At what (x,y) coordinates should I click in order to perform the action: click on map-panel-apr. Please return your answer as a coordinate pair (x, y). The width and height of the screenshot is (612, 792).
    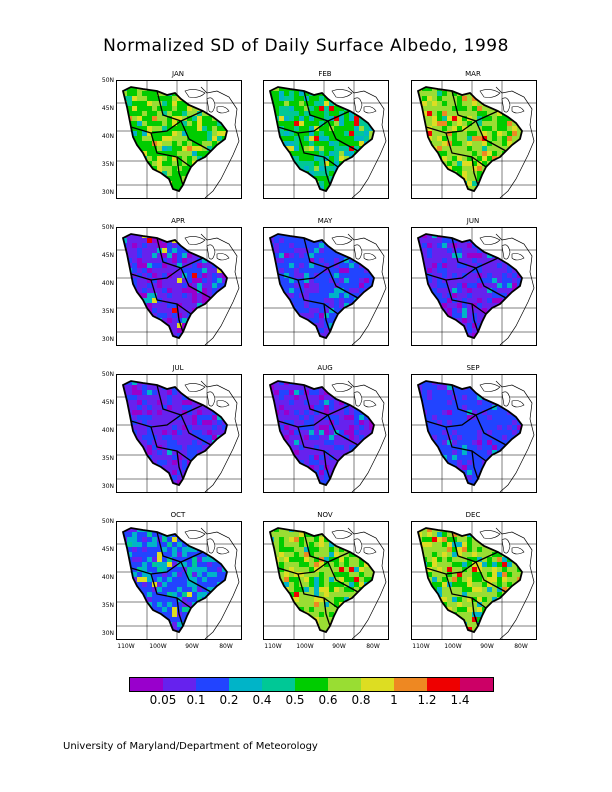
    Looking at the image, I should click on (179, 286).